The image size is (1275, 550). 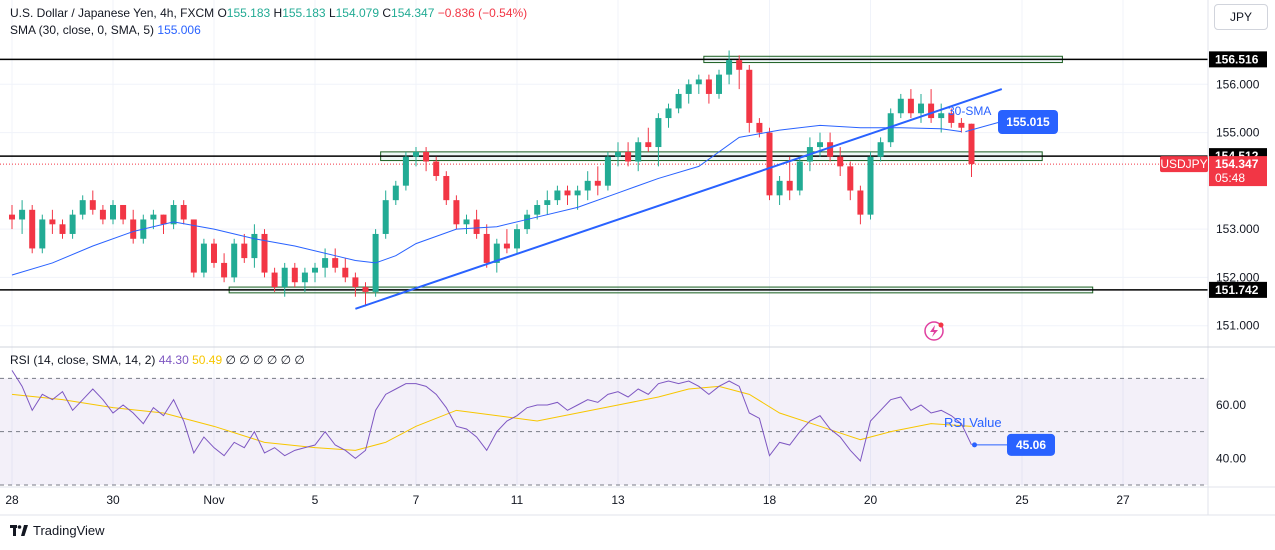 I want to click on sma-callout-leader, so click(x=983, y=127).